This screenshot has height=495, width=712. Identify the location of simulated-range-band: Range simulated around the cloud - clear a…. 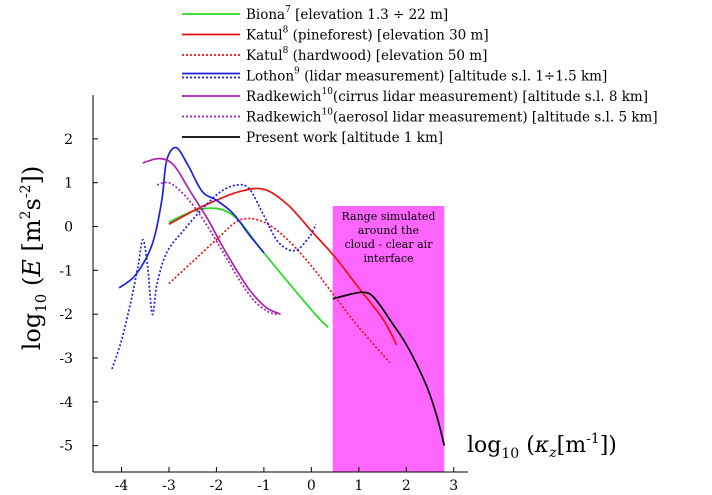
(388, 339).